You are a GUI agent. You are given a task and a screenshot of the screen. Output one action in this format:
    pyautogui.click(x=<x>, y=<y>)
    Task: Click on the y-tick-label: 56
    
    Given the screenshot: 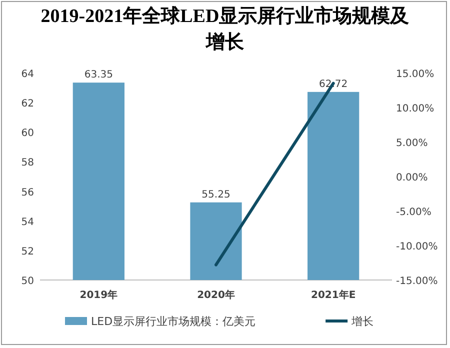 What is the action you would take?
    pyautogui.click(x=27, y=192)
    